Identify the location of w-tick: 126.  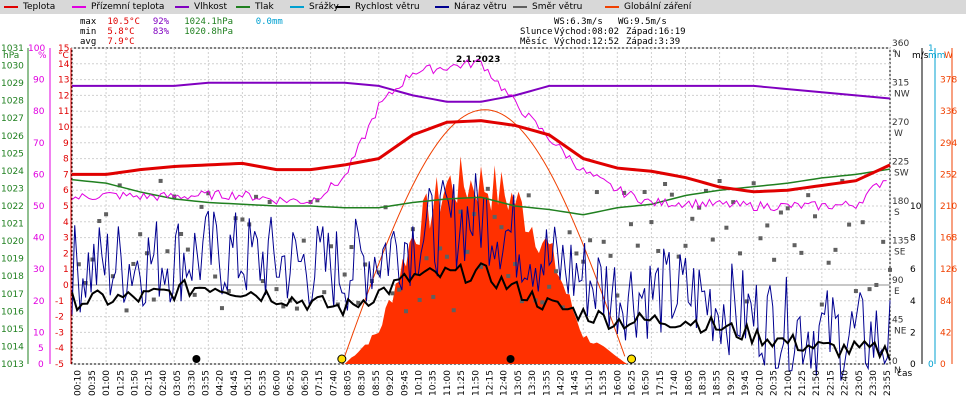
(948, 270).